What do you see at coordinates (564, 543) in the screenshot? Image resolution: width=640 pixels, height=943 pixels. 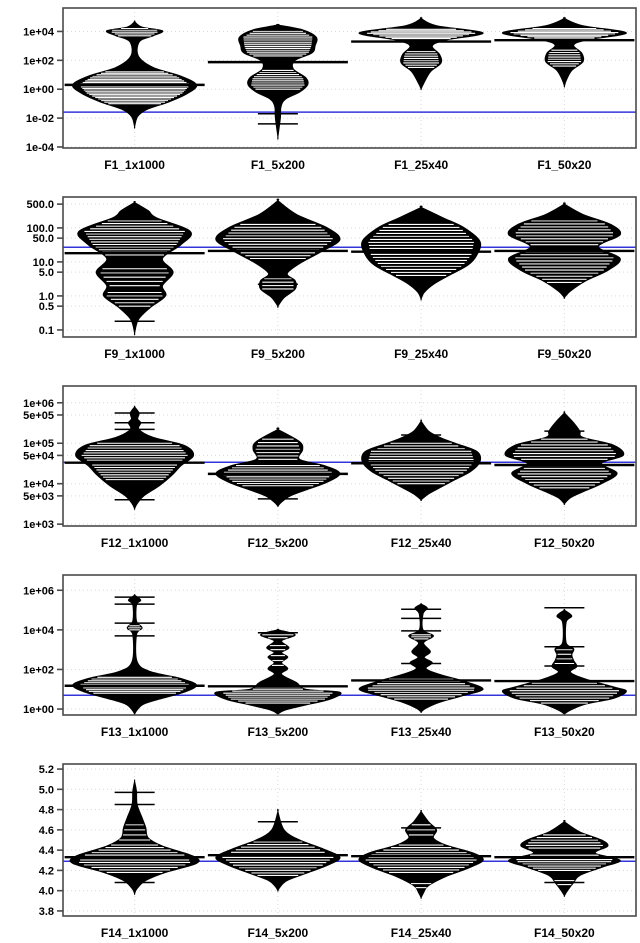 I see `category-label: F12_50x20` at bounding box center [564, 543].